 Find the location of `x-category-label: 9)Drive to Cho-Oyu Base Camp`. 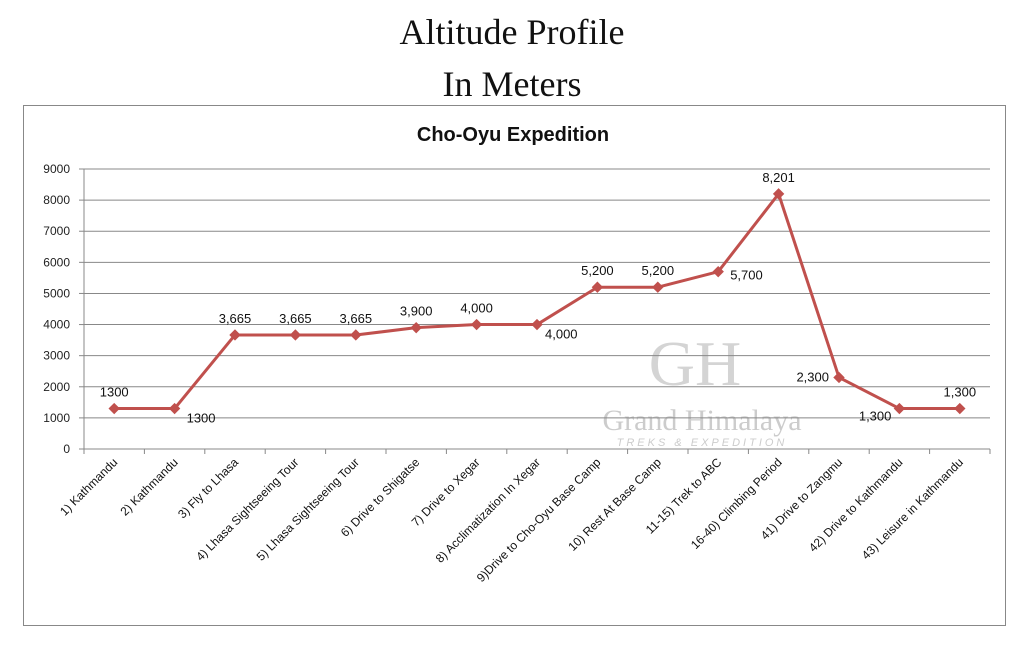

x-category-label: 9)Drive to Cho-Oyu Base Camp is located at coordinates (539, 520).